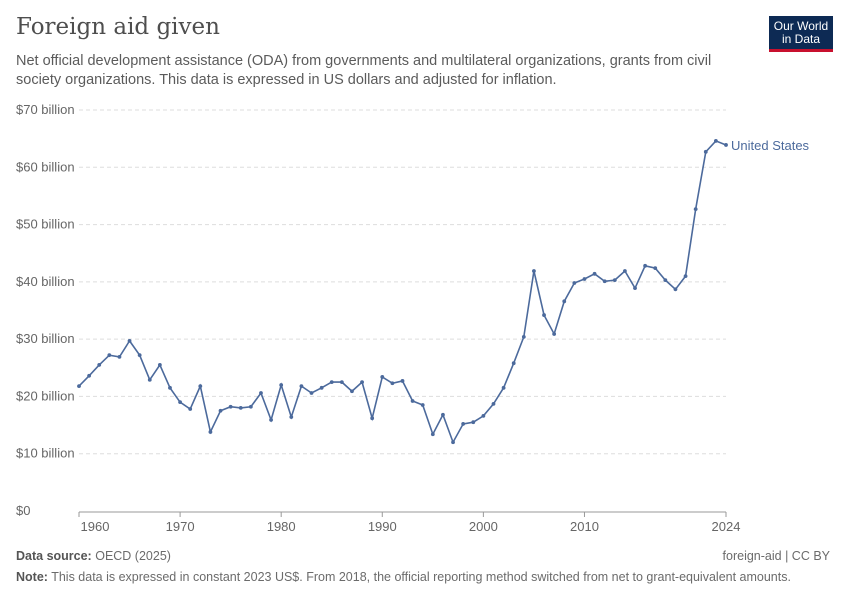  I want to click on x-tick-label: 2024, so click(726, 526).